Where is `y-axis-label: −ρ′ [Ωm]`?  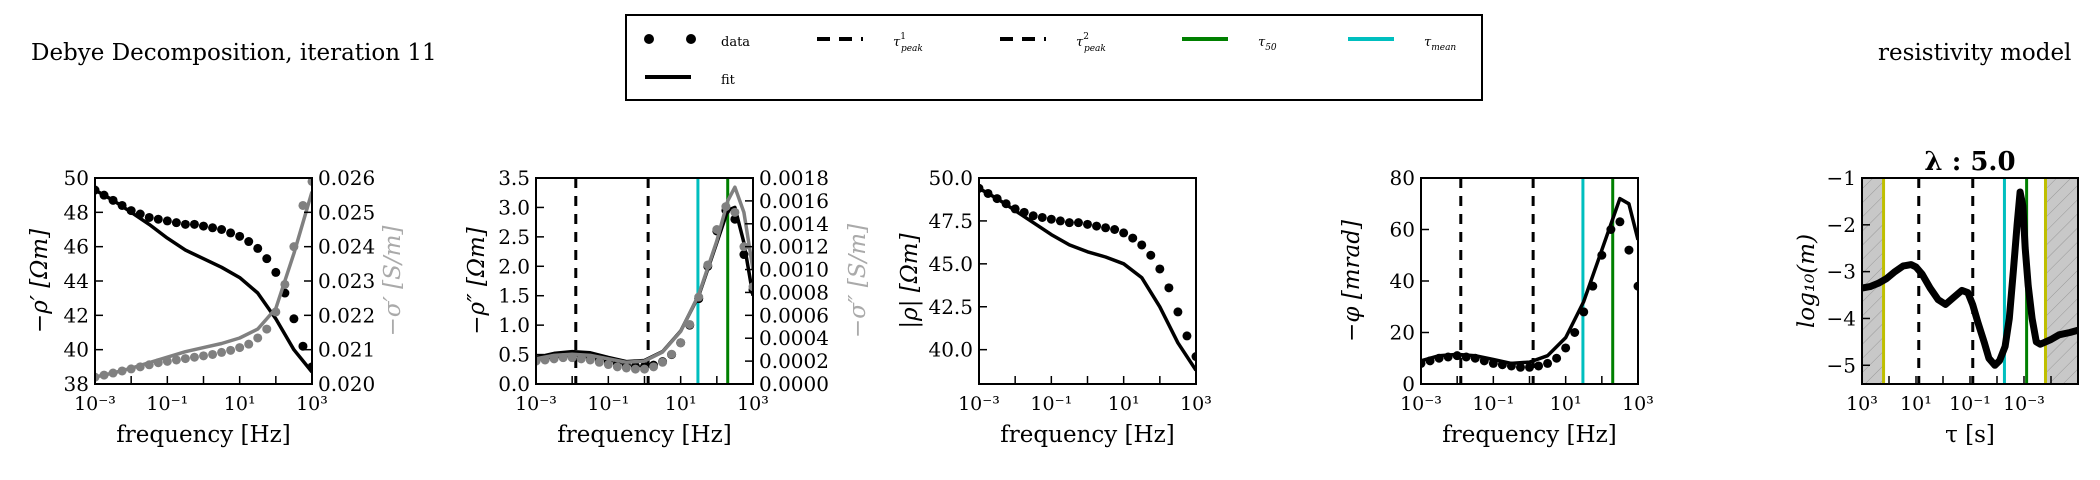
y-axis-label: −ρ′ [Ωm] is located at coordinates (40, 281).